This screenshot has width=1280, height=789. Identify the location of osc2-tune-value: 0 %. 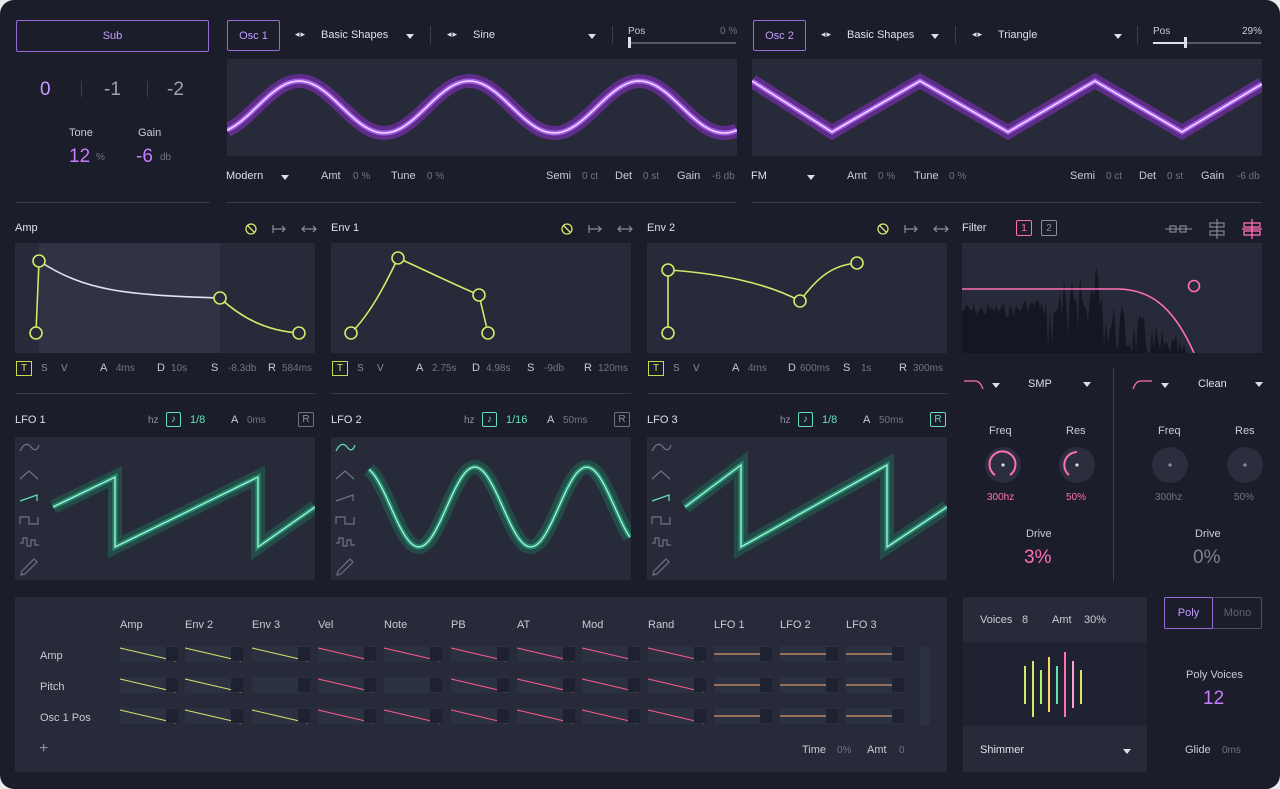
(958, 176).